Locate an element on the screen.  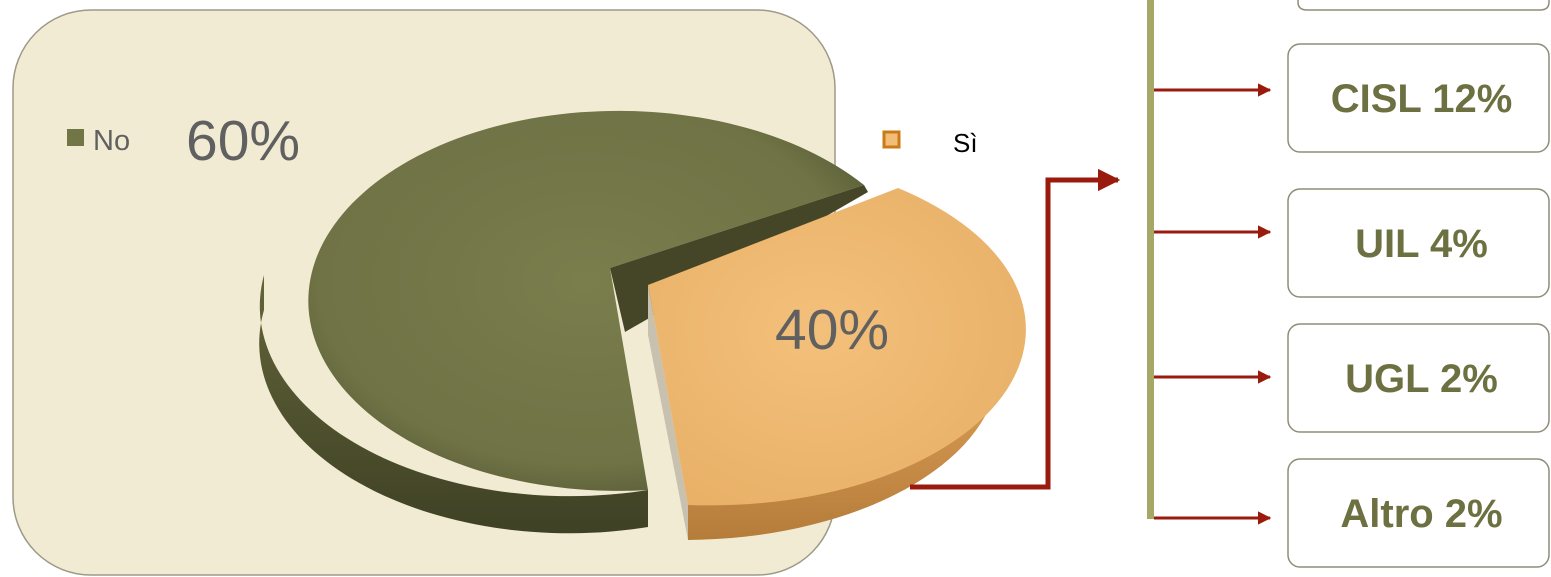
breakdown-label-cisl: CISL 12% is located at coordinates (1422, 99).